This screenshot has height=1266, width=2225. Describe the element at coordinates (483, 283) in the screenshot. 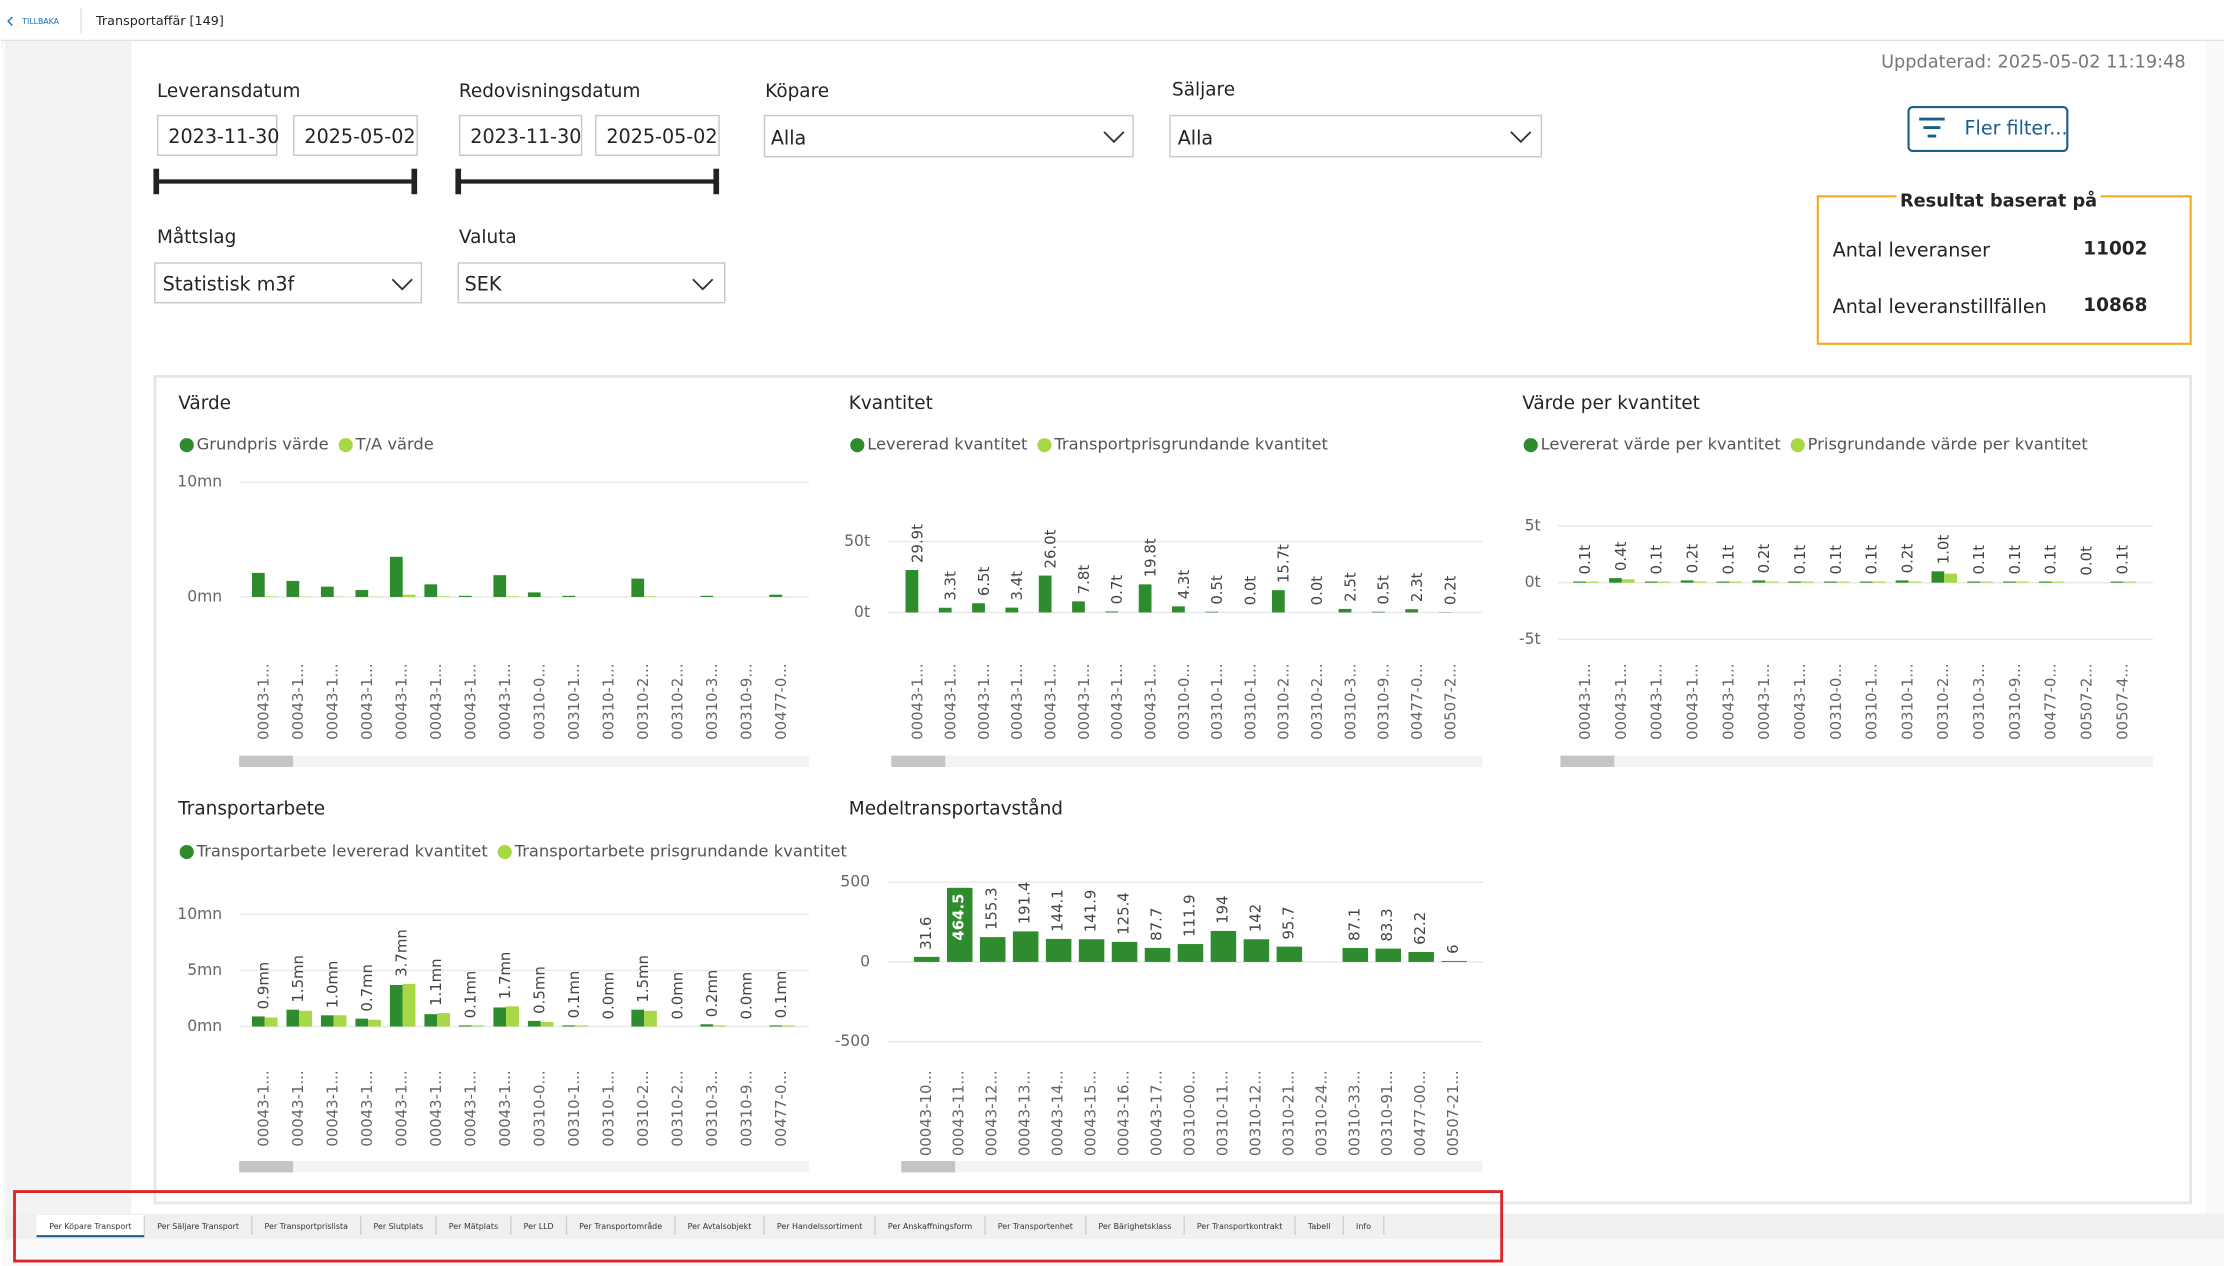

I see `dropdown-value: SEK` at that location.